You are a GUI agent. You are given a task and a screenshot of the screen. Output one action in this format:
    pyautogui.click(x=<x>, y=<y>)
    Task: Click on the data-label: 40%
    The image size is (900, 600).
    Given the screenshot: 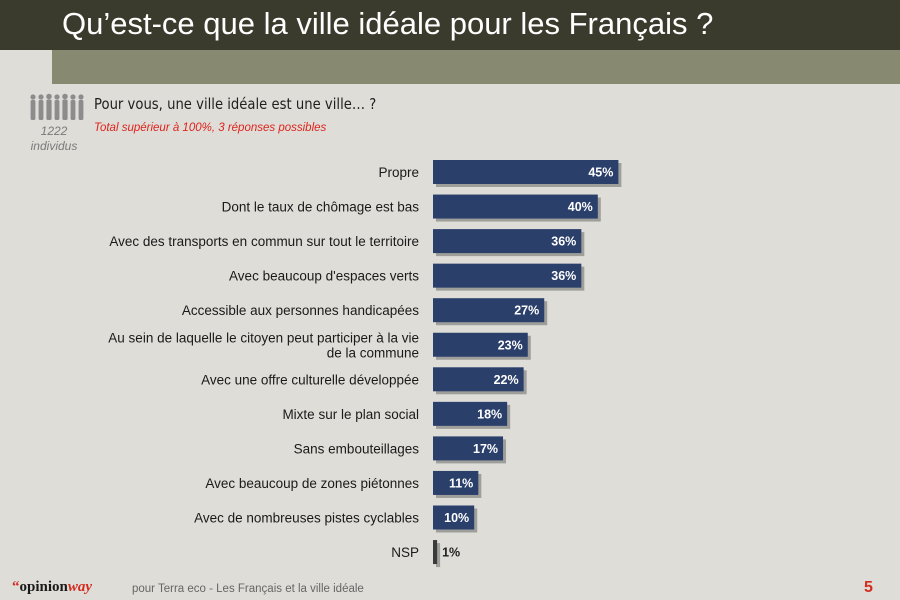 What is the action you would take?
    pyautogui.click(x=580, y=207)
    